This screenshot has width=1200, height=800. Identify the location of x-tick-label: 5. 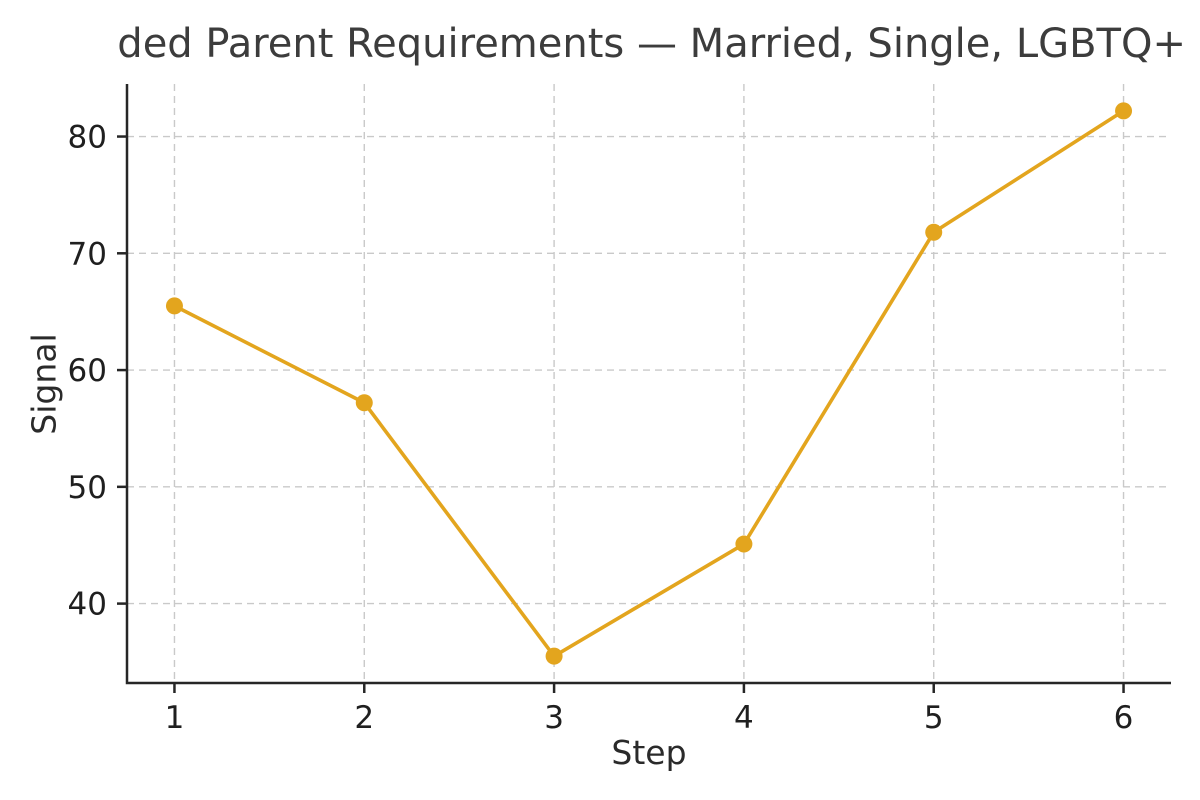
(934, 718).